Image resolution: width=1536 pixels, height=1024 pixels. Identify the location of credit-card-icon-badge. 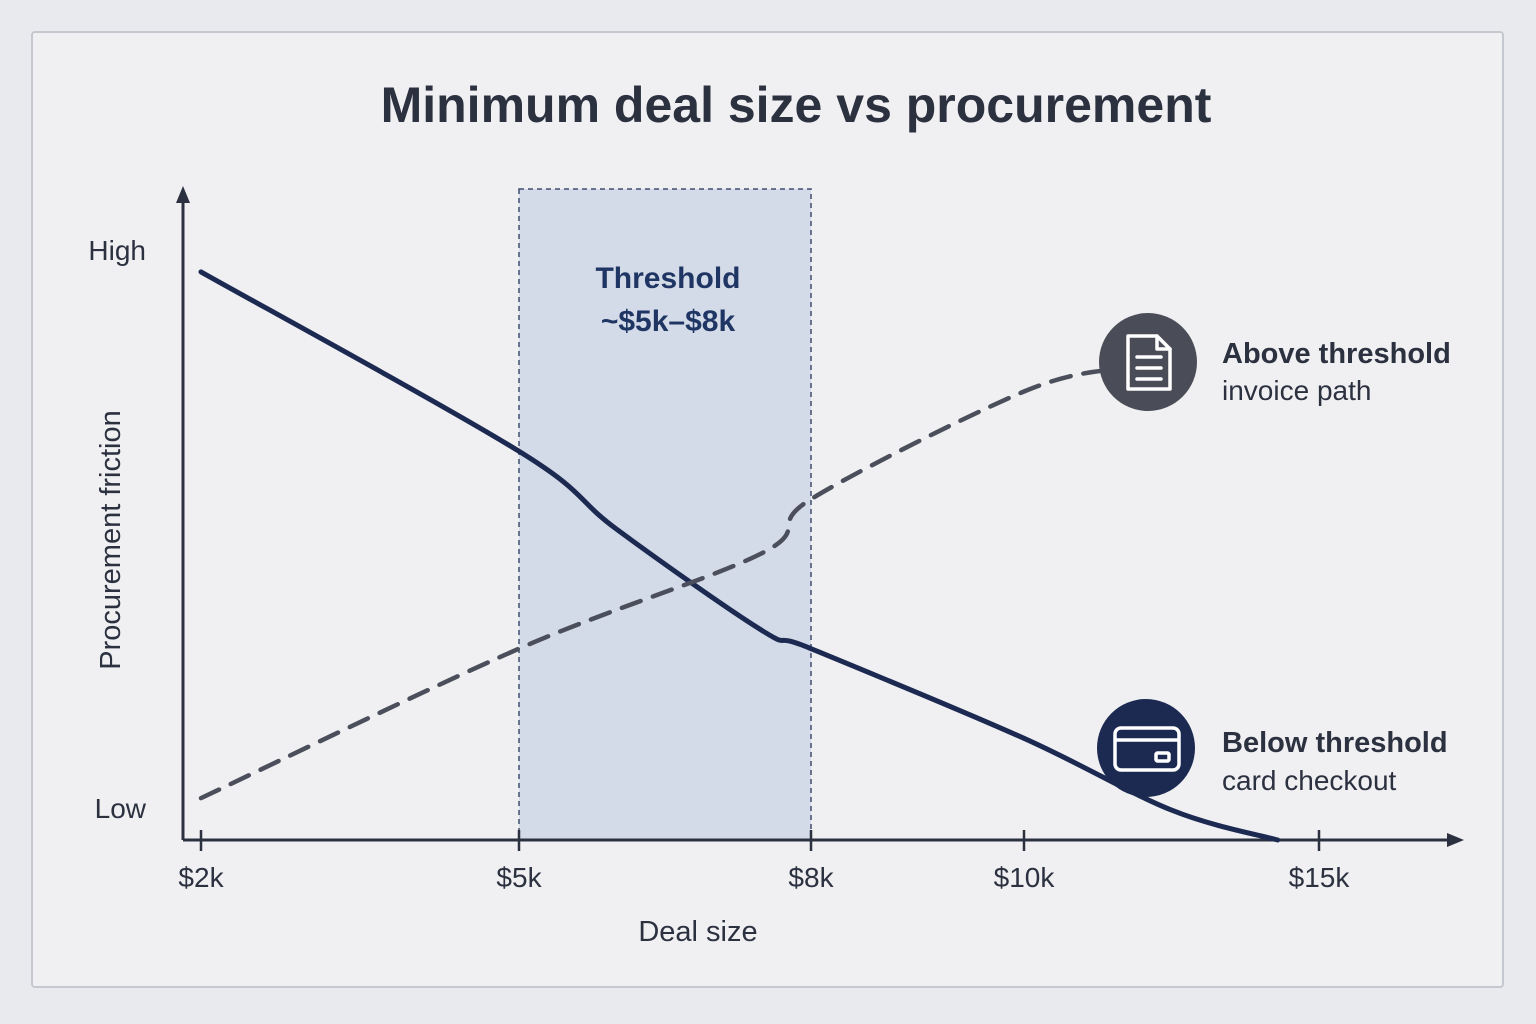
(1146, 748).